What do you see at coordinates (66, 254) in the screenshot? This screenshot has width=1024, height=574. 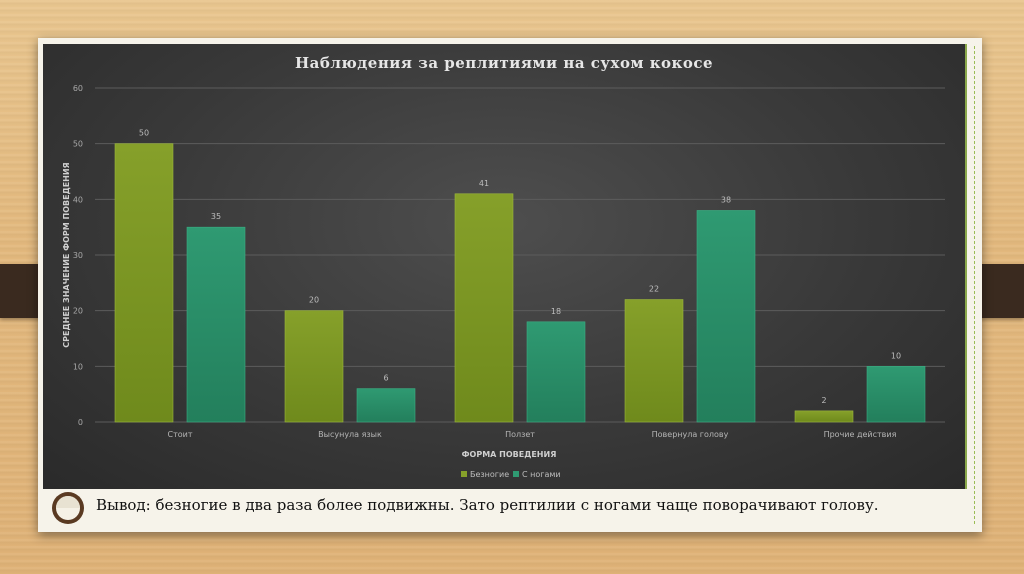 I see `y-axis-label: СРЕДНЕЕ ЗНАЧЕНИЕ ФОРМ ПОВЕДЕНИЯ` at bounding box center [66, 254].